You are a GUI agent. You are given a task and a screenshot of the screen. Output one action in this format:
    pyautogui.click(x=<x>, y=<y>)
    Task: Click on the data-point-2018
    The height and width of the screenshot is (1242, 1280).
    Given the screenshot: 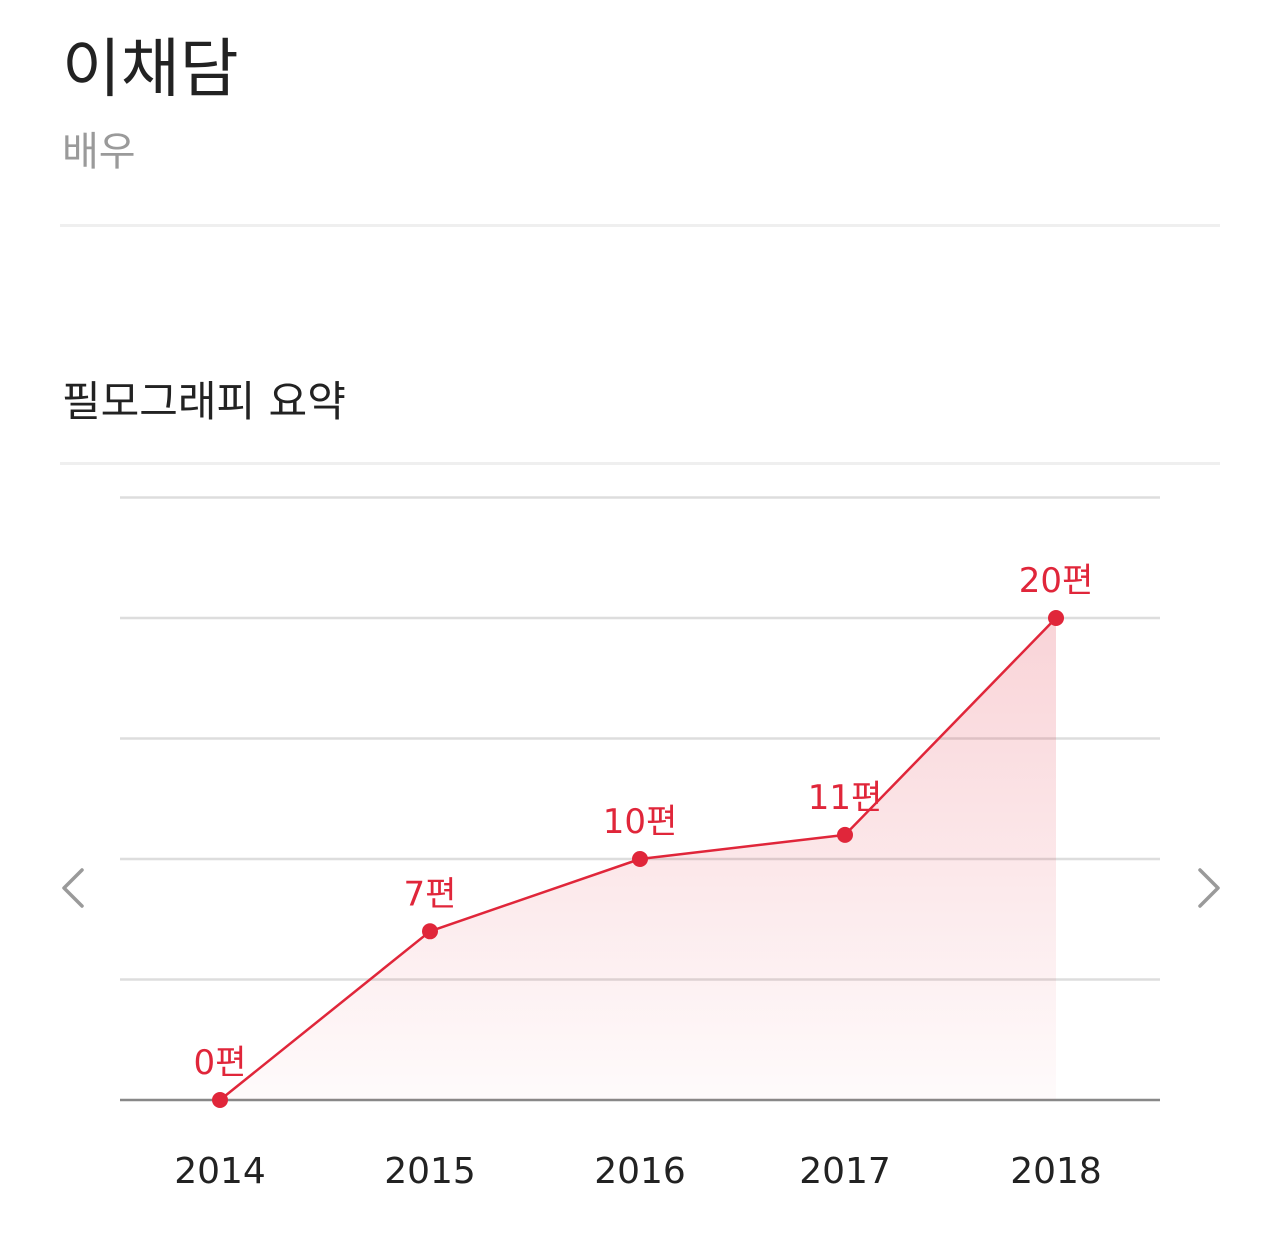 What is the action you would take?
    pyautogui.click(x=1056, y=618)
    